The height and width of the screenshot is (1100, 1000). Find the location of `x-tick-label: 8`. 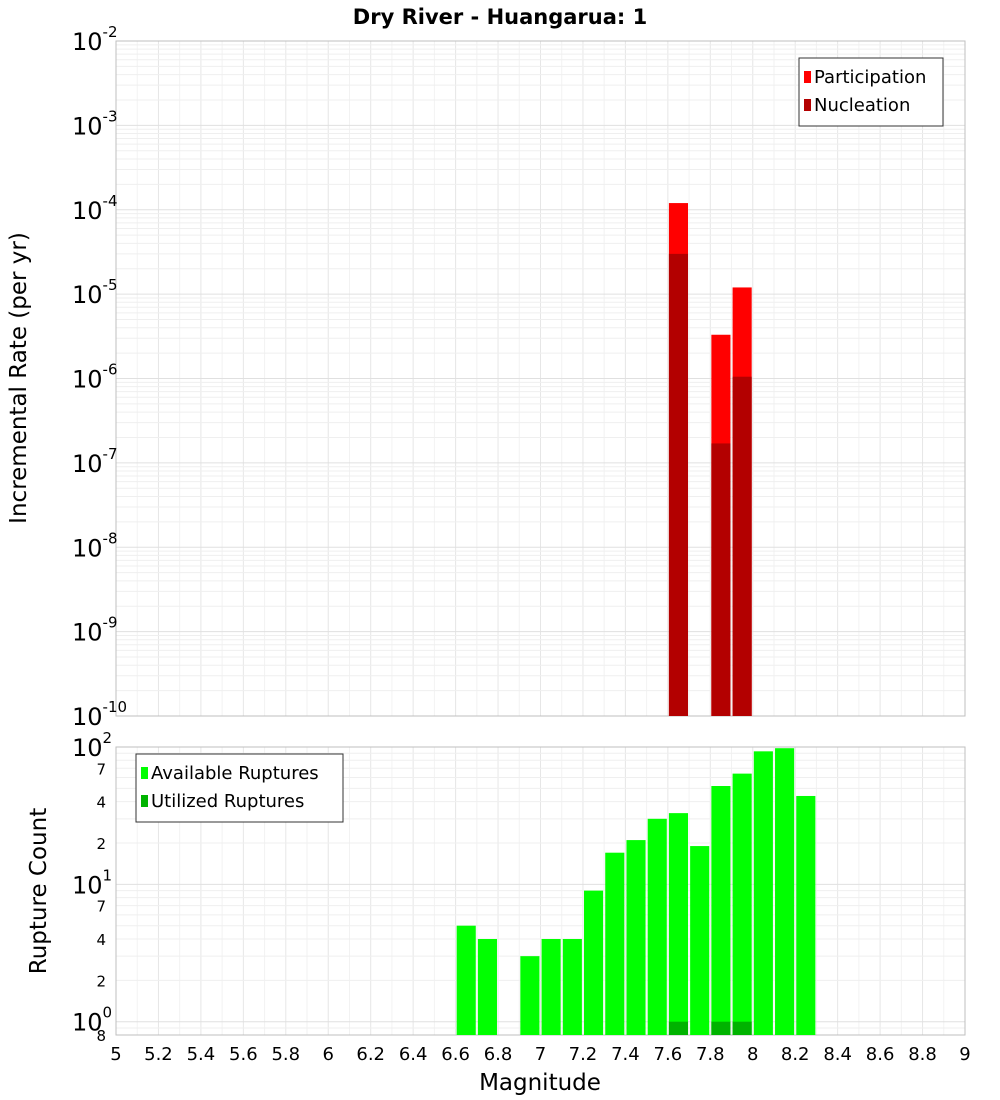

x-tick-label: 8 is located at coordinates (752, 1054).